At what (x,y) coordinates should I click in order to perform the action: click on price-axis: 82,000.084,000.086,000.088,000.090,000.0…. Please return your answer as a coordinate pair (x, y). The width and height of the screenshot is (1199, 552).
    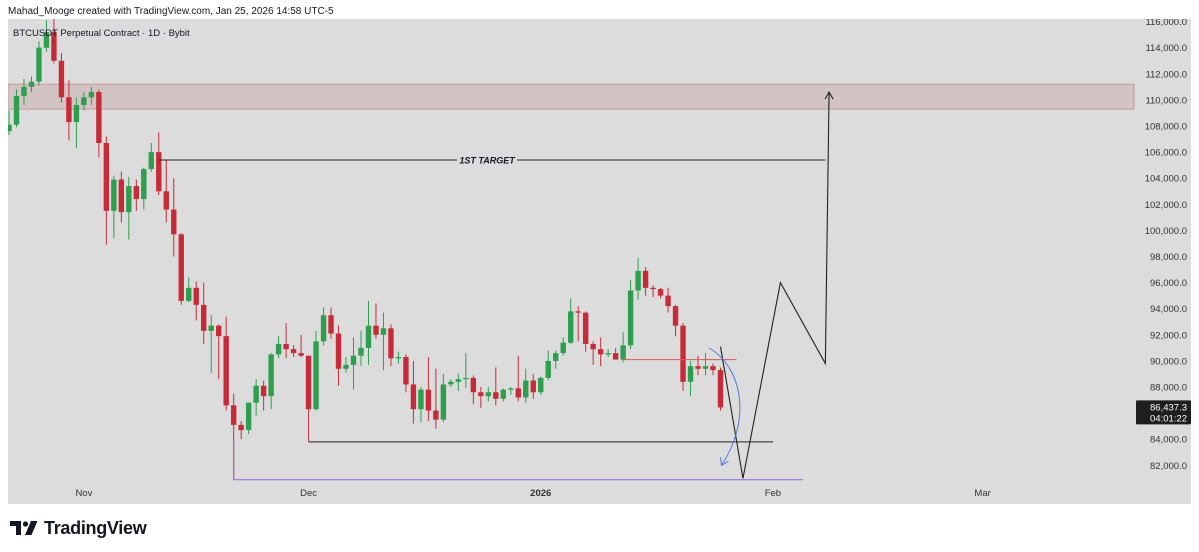
    Looking at the image, I should click on (1163, 244).